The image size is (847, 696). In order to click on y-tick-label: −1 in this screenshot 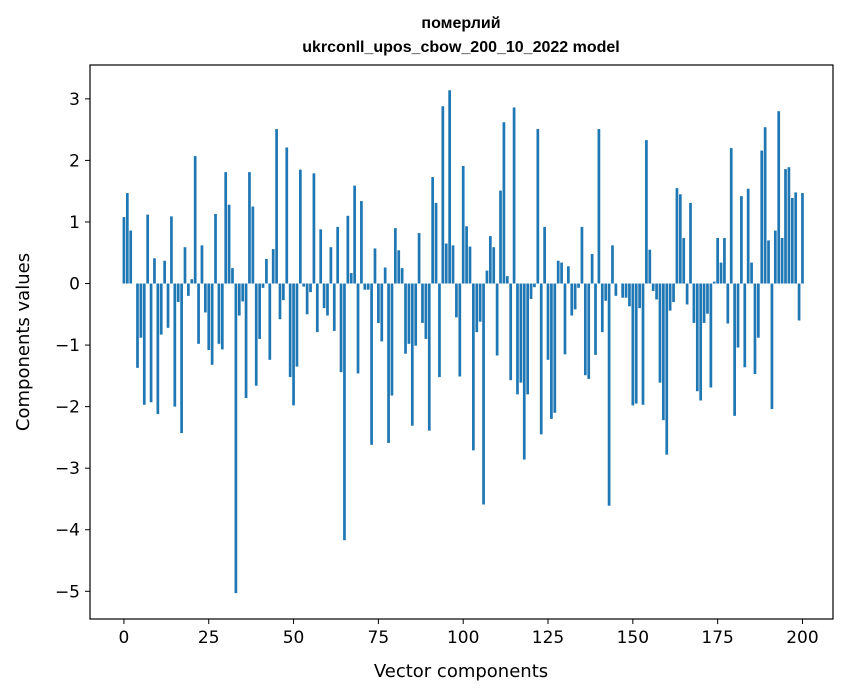, I will do `click(67, 346)`.